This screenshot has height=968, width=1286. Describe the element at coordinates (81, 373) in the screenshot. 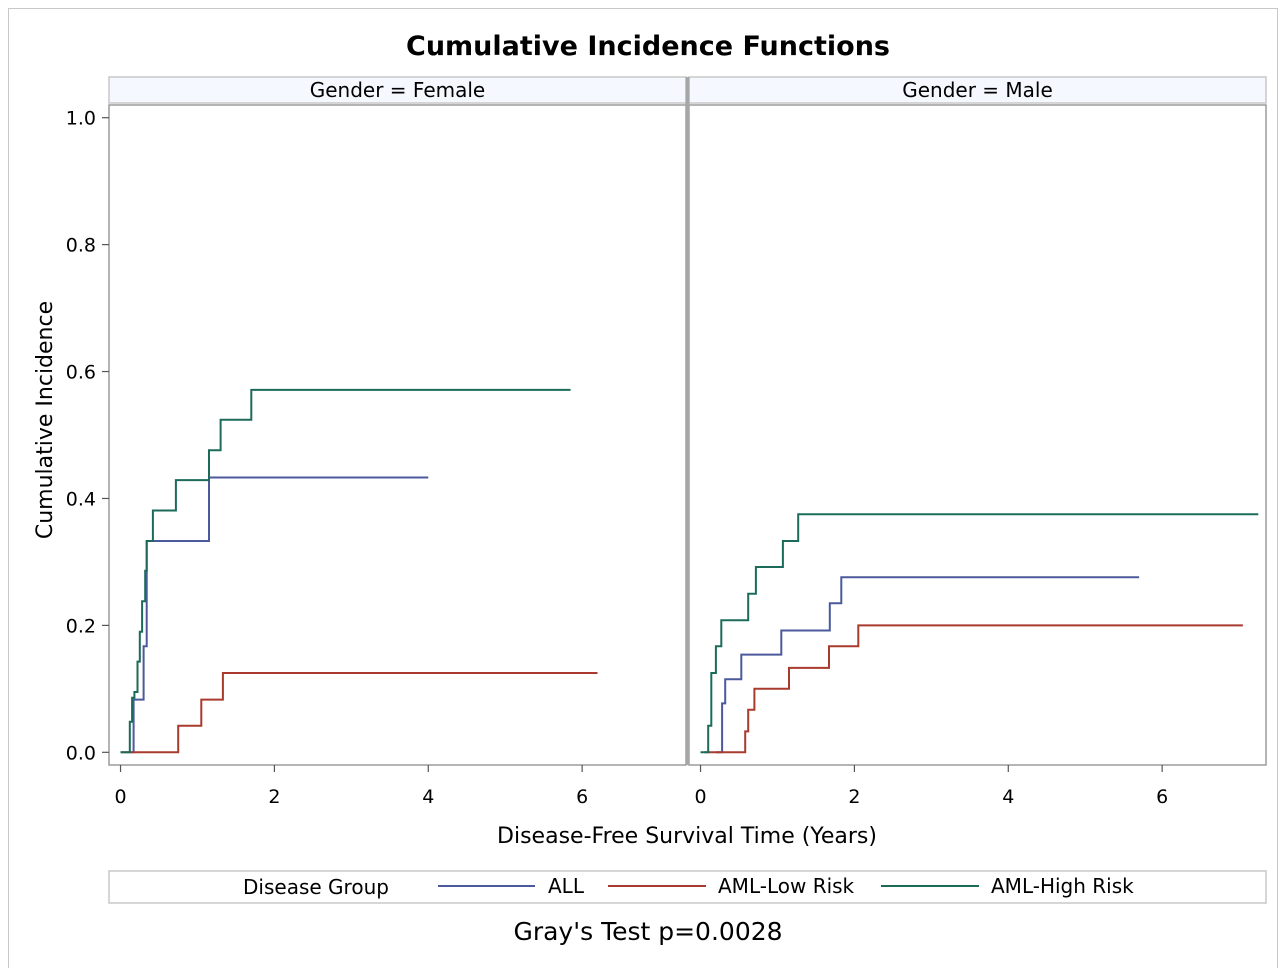

I see `y-tick-label: 0.6` at that location.